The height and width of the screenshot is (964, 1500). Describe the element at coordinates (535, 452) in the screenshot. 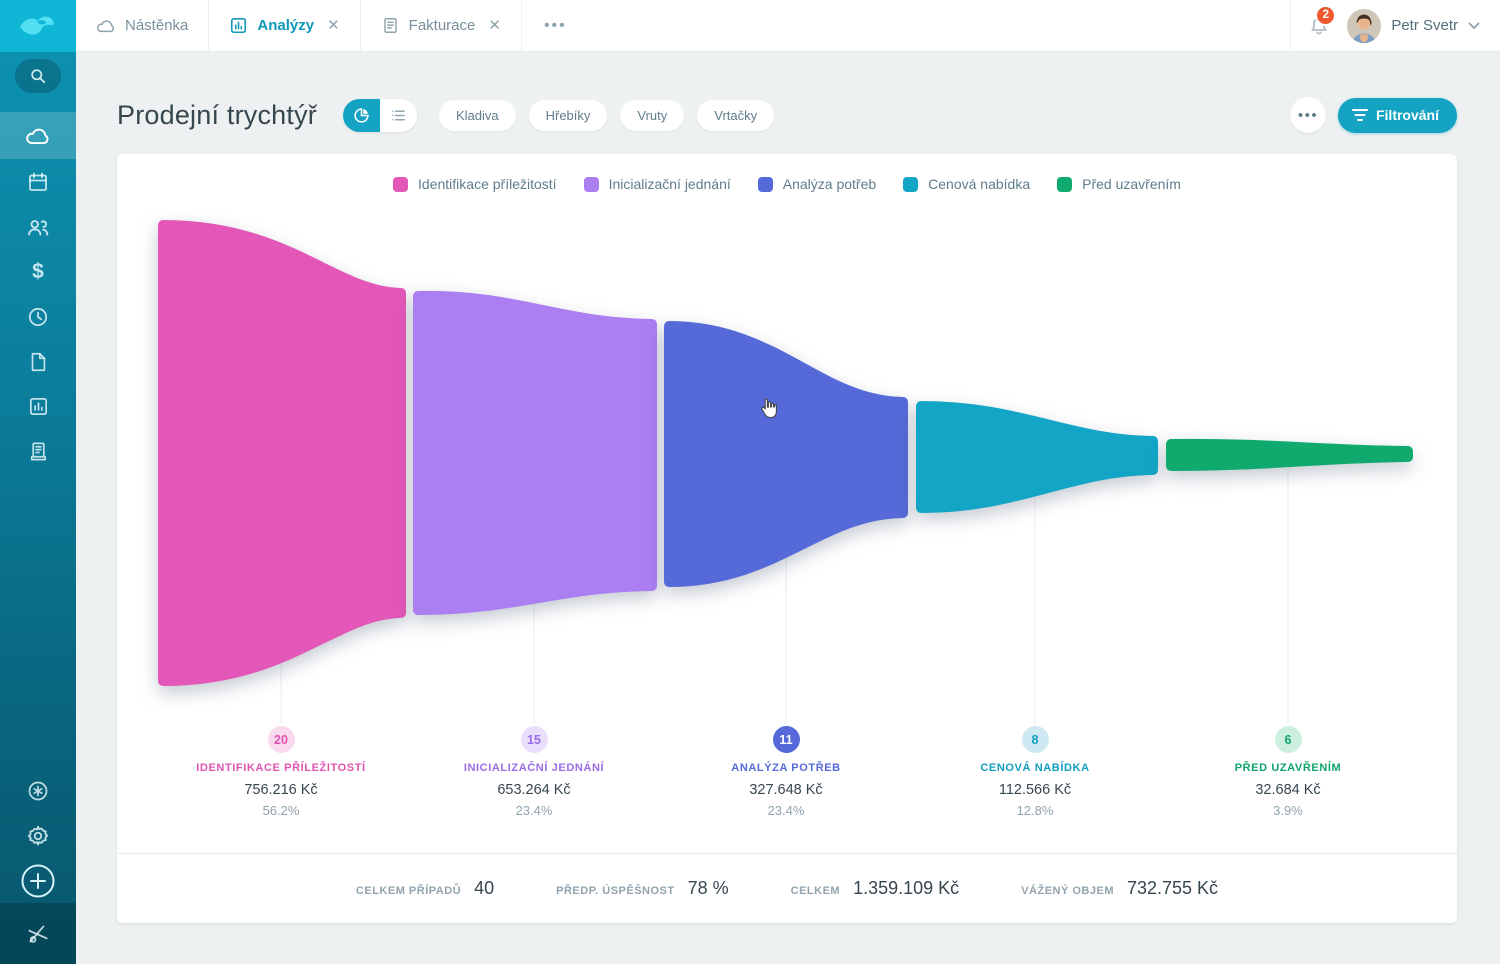

I see `funnel-segment-inicializacni` at that location.